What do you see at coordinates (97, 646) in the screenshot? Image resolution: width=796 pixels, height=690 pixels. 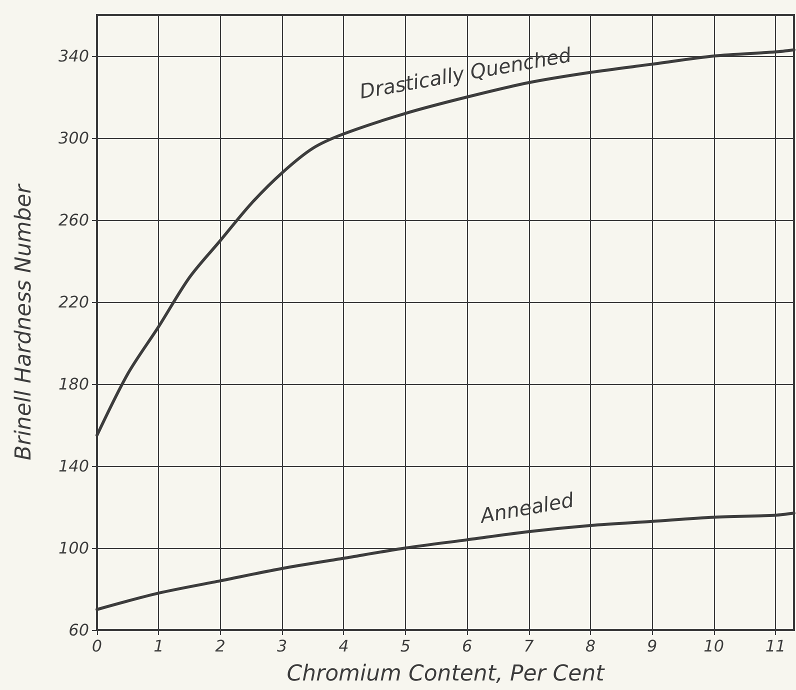 I see `x-tick-label: 0` at bounding box center [97, 646].